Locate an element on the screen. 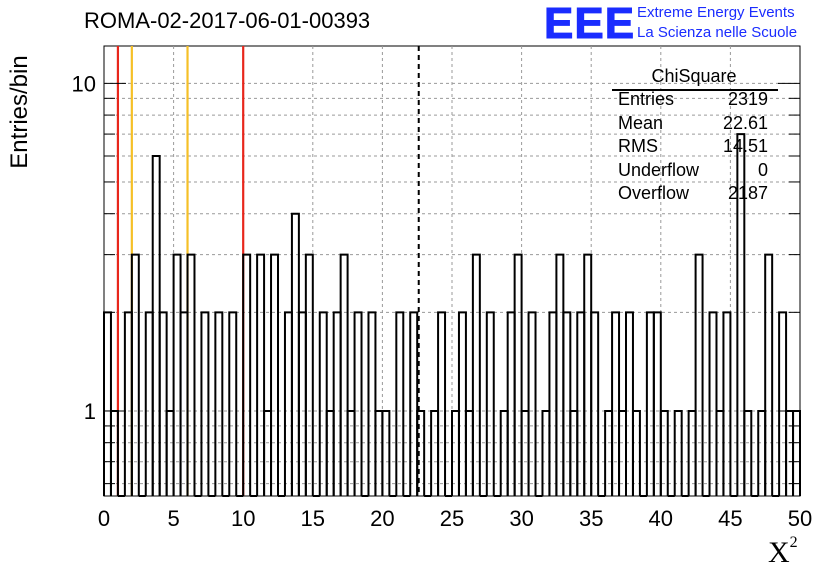 The height and width of the screenshot is (572, 836). x-tick-label: 10 is located at coordinates (243, 518).